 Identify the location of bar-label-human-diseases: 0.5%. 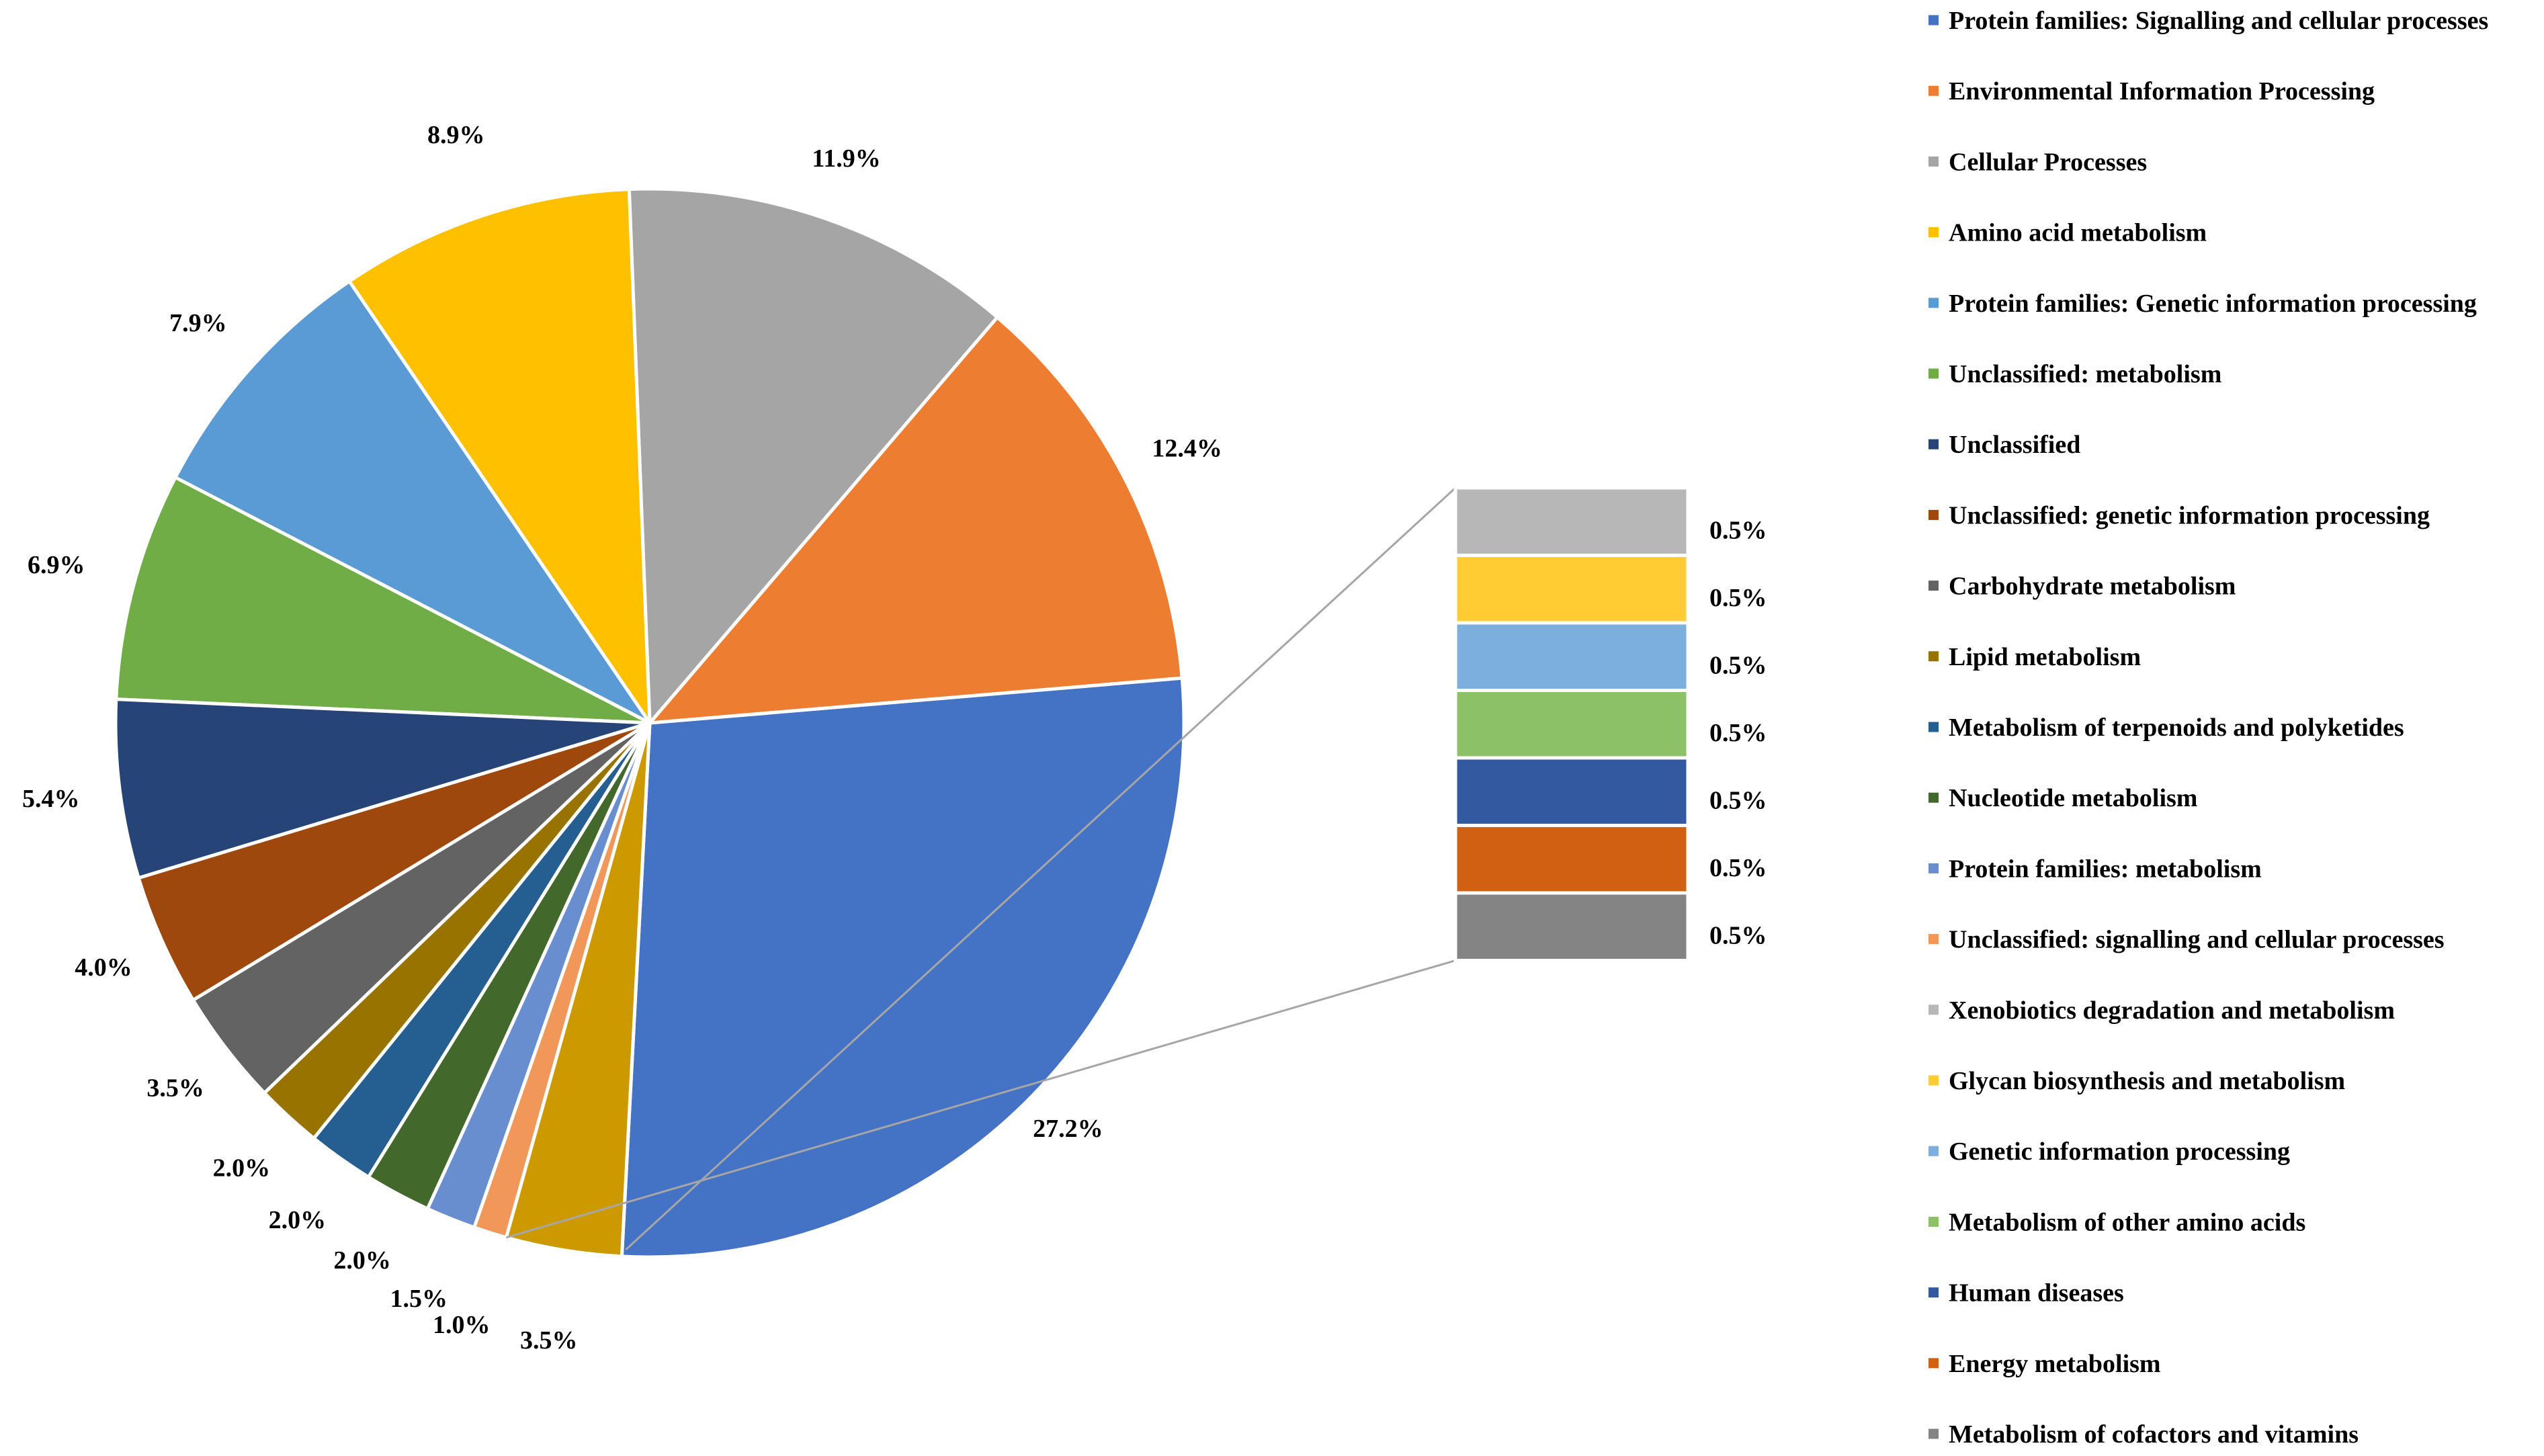
(1738, 800).